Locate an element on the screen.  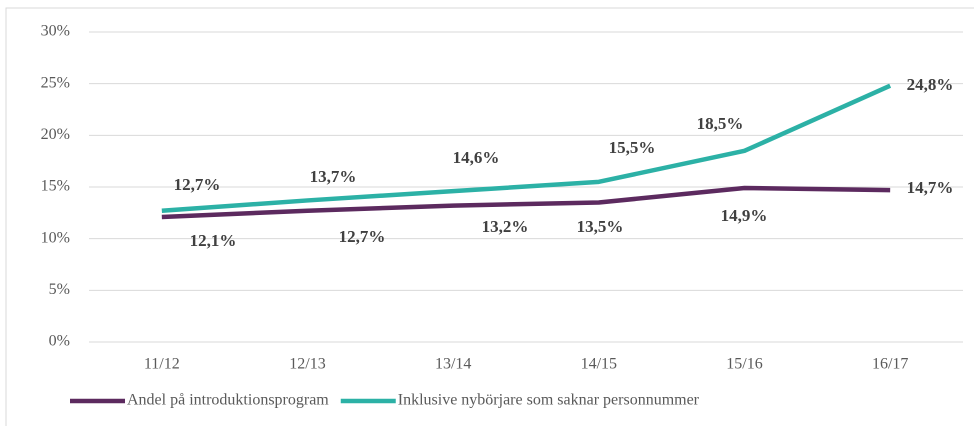
data-label: 14,6% is located at coordinates (476, 157).